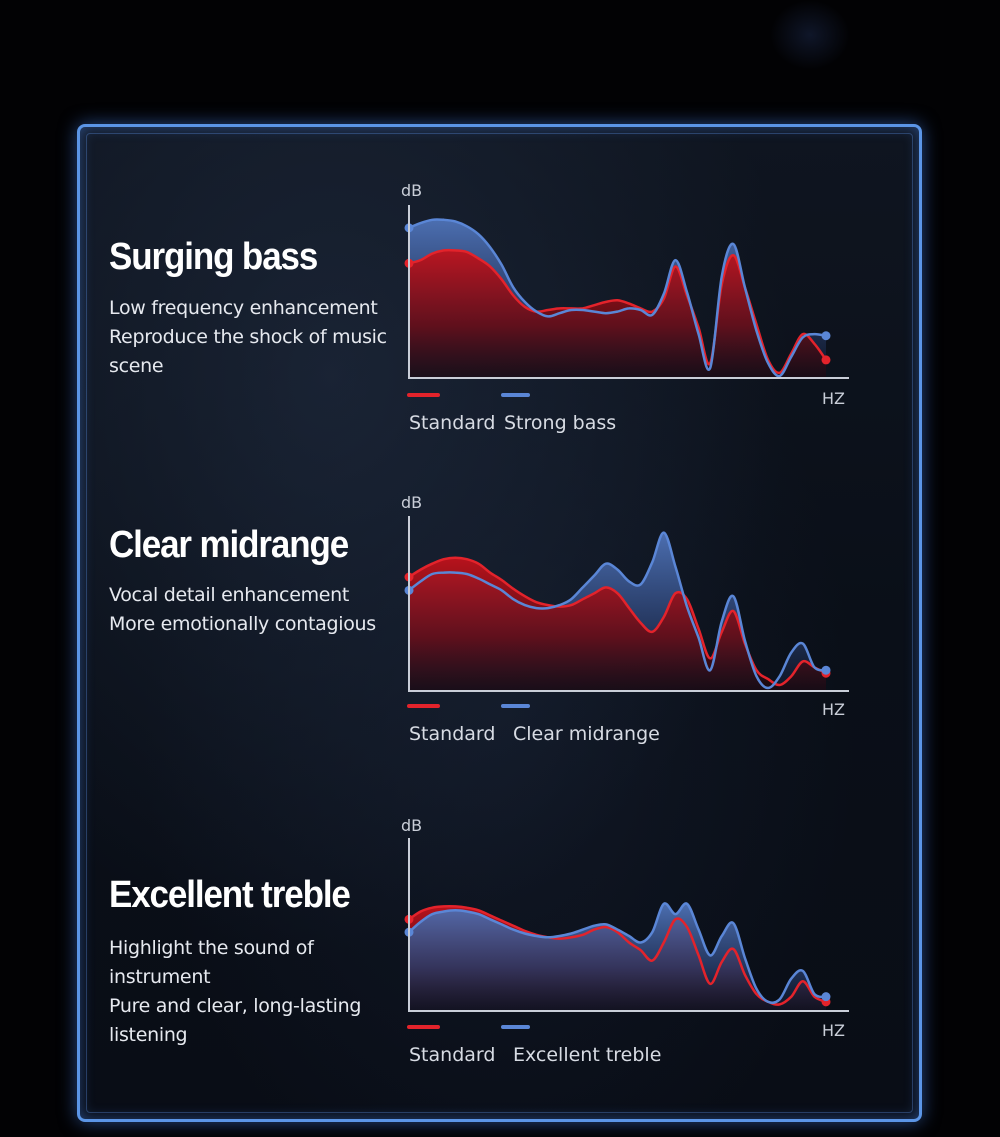 The width and height of the screenshot is (1000, 1137). Describe the element at coordinates (230, 895) in the screenshot. I see `section-title: Excellent treble` at that location.